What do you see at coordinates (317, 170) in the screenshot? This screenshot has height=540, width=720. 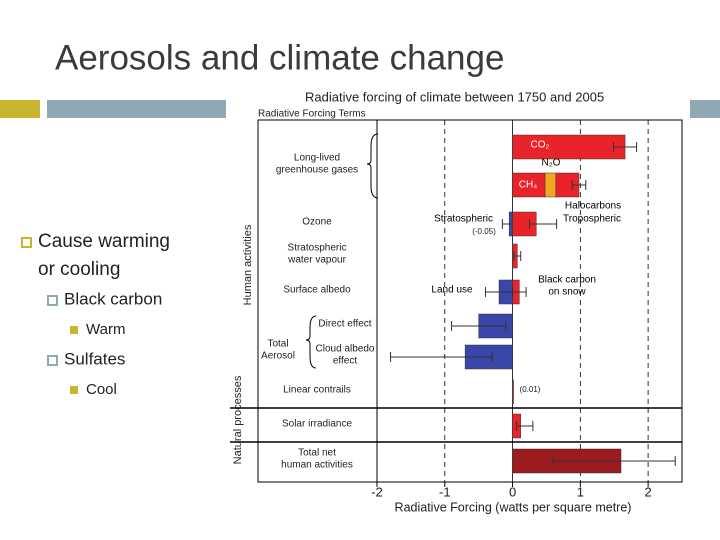 I see `row-label: greenhouse gases` at bounding box center [317, 170].